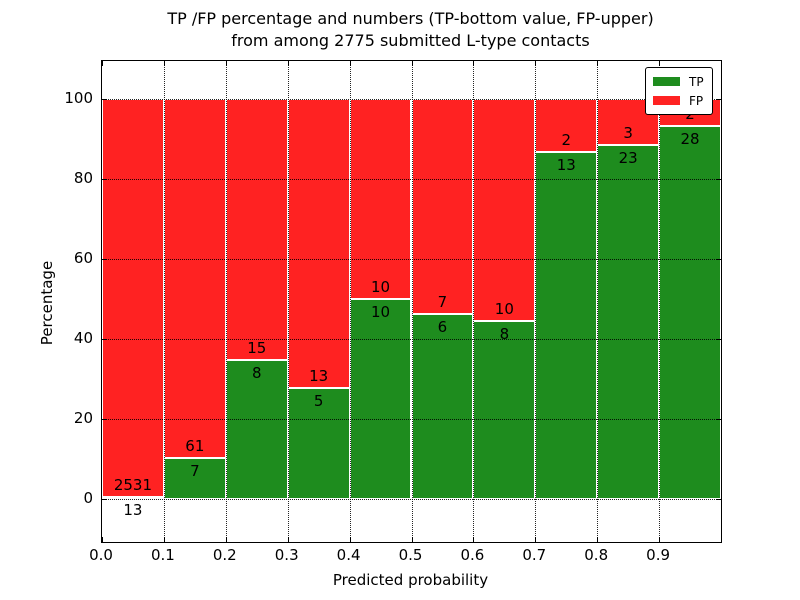  Describe the element at coordinates (224, 555) in the screenshot. I see `x-tick-label: 0.2` at that location.